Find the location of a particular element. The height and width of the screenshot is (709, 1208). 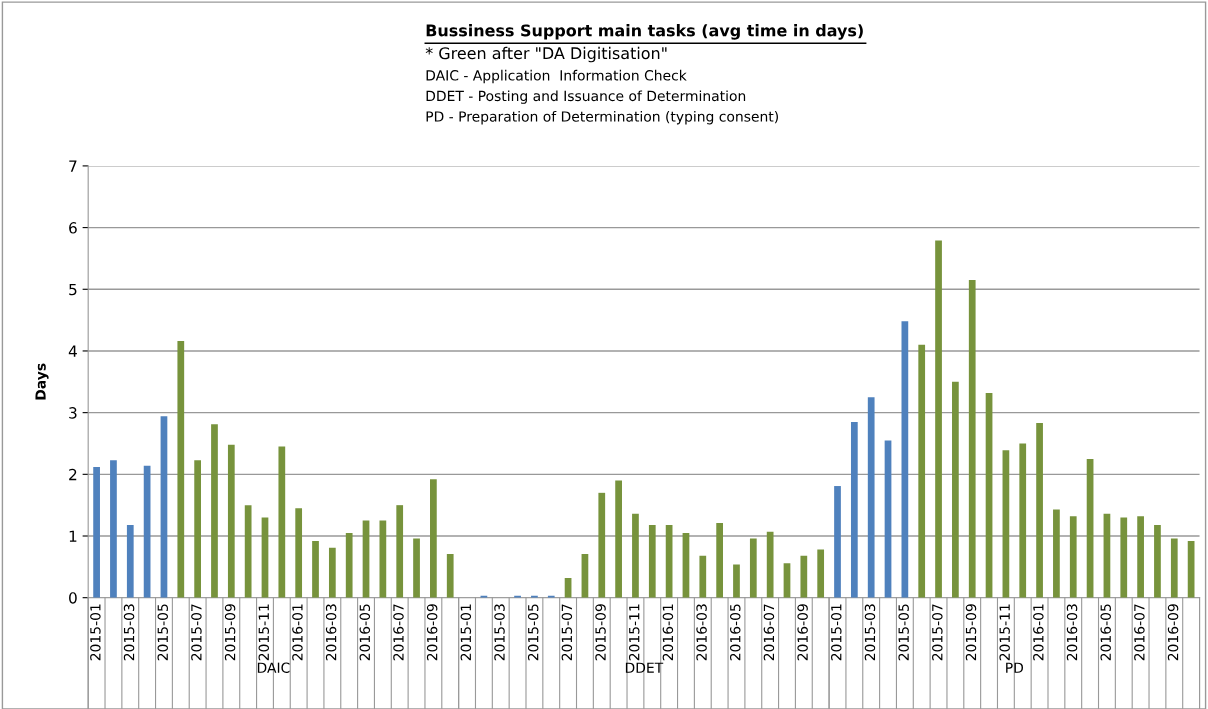

text: DAIC - Application Information Check is located at coordinates (556, 76).